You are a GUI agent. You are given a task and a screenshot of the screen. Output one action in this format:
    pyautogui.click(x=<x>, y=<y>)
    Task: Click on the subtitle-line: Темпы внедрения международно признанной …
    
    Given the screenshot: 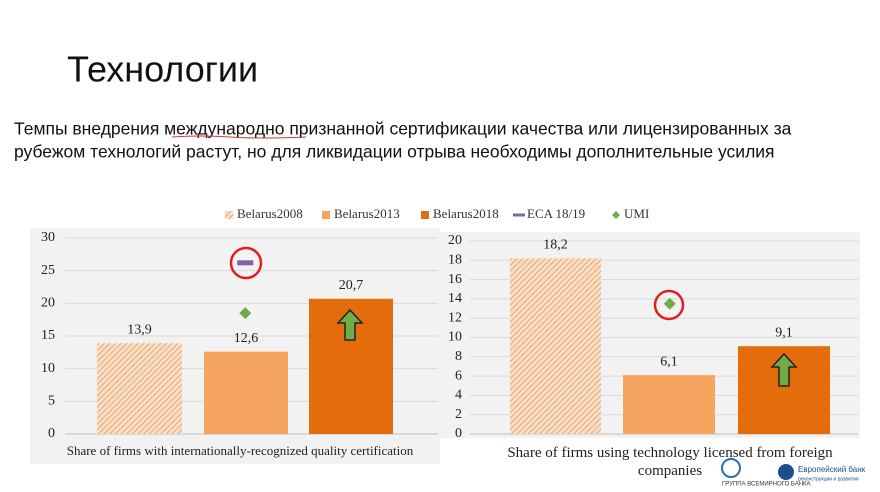 What is the action you would take?
    pyautogui.click(x=403, y=129)
    